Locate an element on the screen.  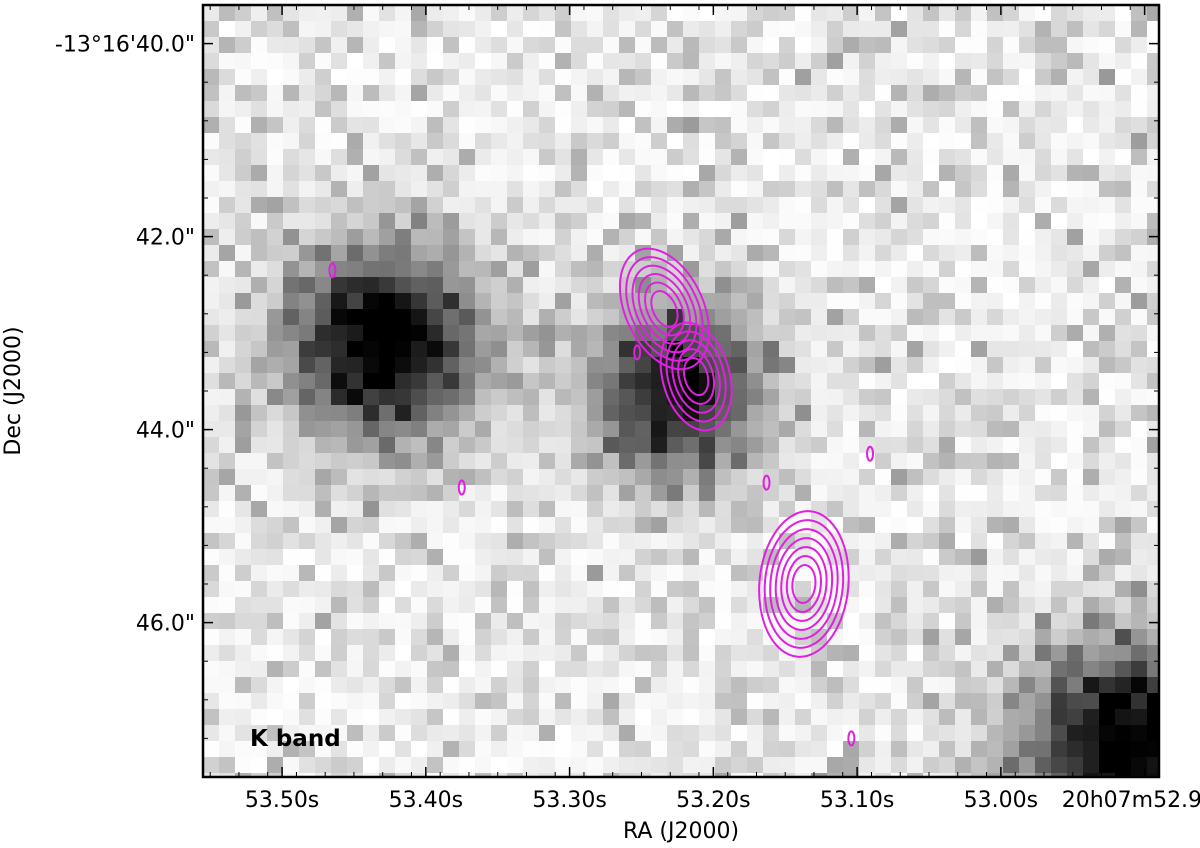
contour-level is located at coordinates (696, 376).